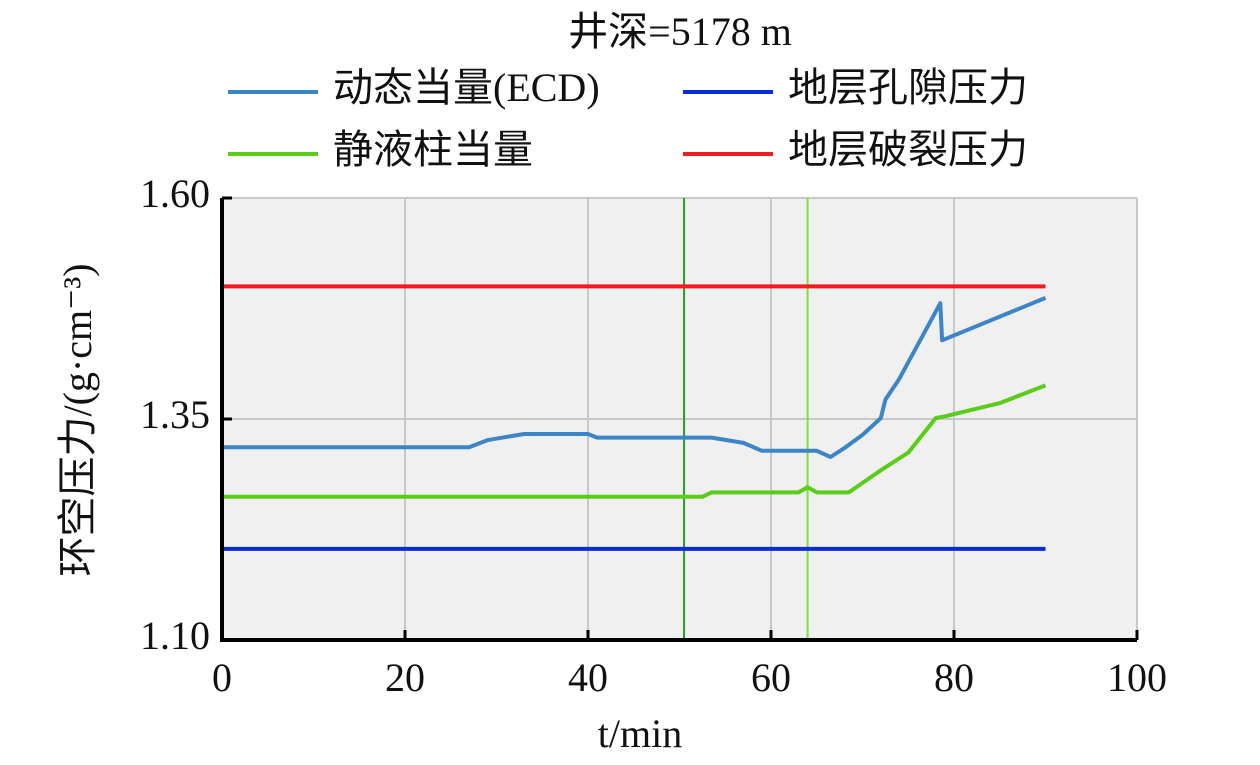 The image size is (1260, 765). Describe the element at coordinates (771, 677) in the screenshot. I see `x-tick-label: 60` at that location.